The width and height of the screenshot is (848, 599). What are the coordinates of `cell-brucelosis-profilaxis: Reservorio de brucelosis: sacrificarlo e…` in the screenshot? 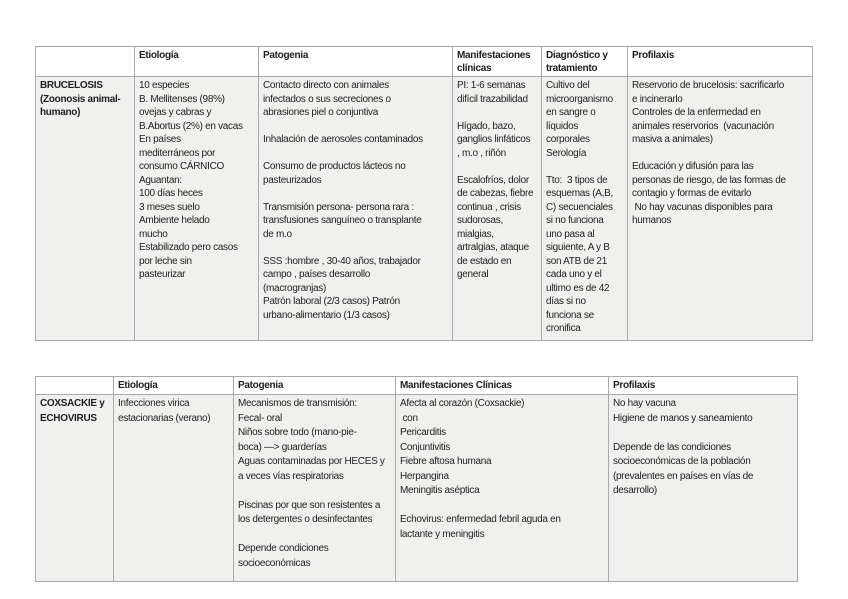 It's located at (720, 208).